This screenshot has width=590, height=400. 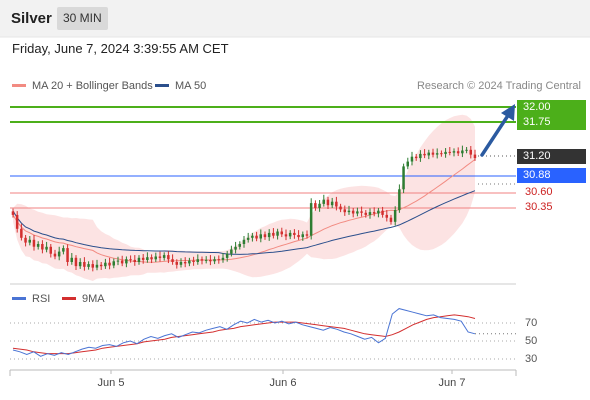 I want to click on last-price-tag: 31.20, so click(x=551, y=156).